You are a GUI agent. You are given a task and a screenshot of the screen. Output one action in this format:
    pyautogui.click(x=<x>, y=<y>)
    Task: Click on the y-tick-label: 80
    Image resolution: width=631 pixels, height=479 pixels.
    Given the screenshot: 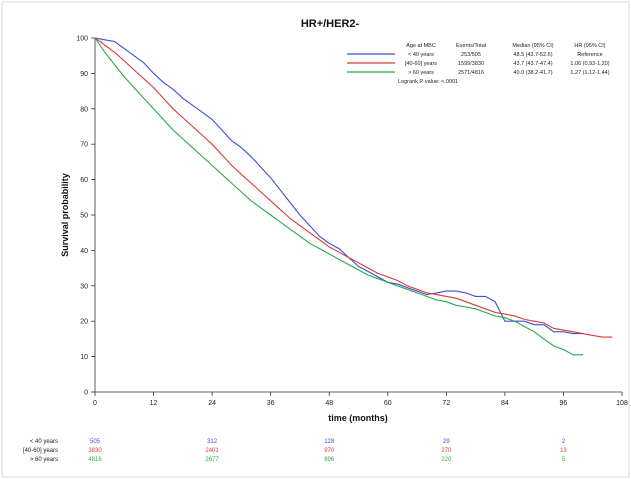 What is the action you would take?
    pyautogui.click(x=84, y=109)
    